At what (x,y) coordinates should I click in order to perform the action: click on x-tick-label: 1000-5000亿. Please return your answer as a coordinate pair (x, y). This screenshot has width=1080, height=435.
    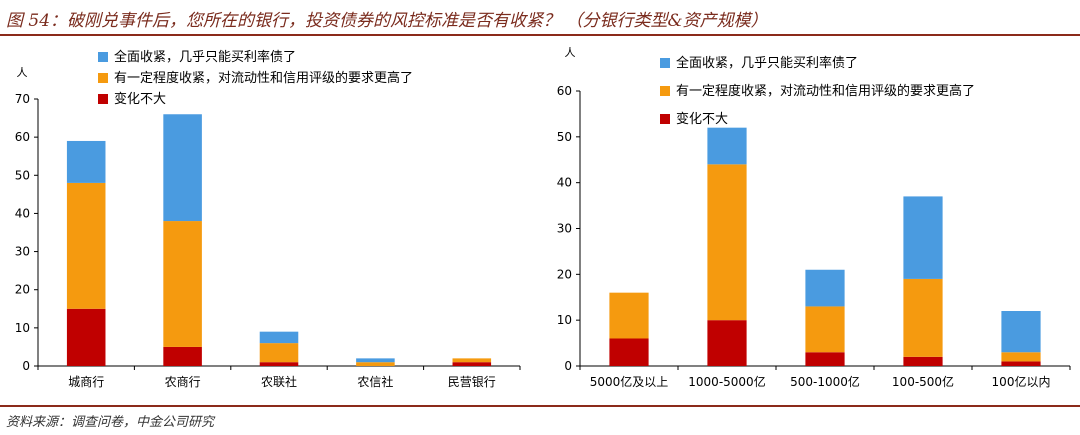
    Looking at the image, I should click on (726, 381).